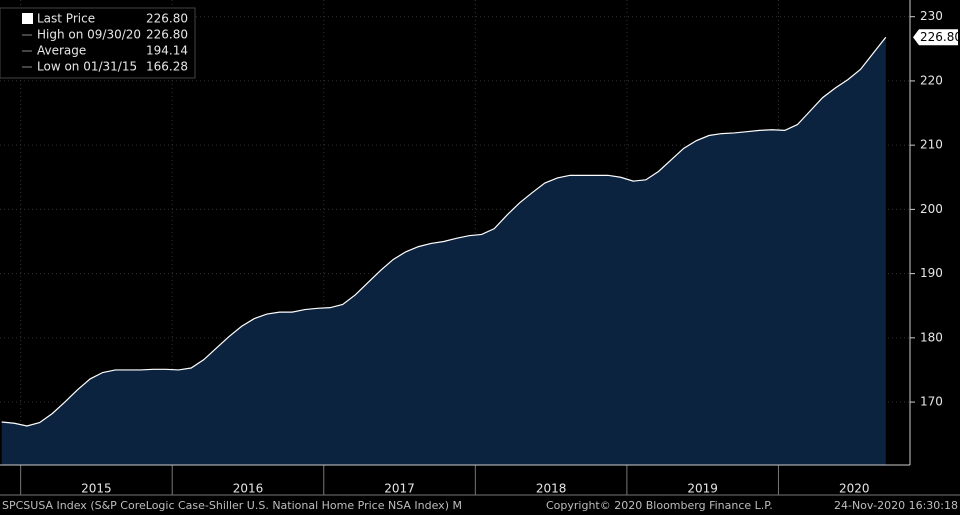 The image size is (960, 515). Describe the element at coordinates (931, 80) in the screenshot. I see `y-tick-label: 220` at that location.